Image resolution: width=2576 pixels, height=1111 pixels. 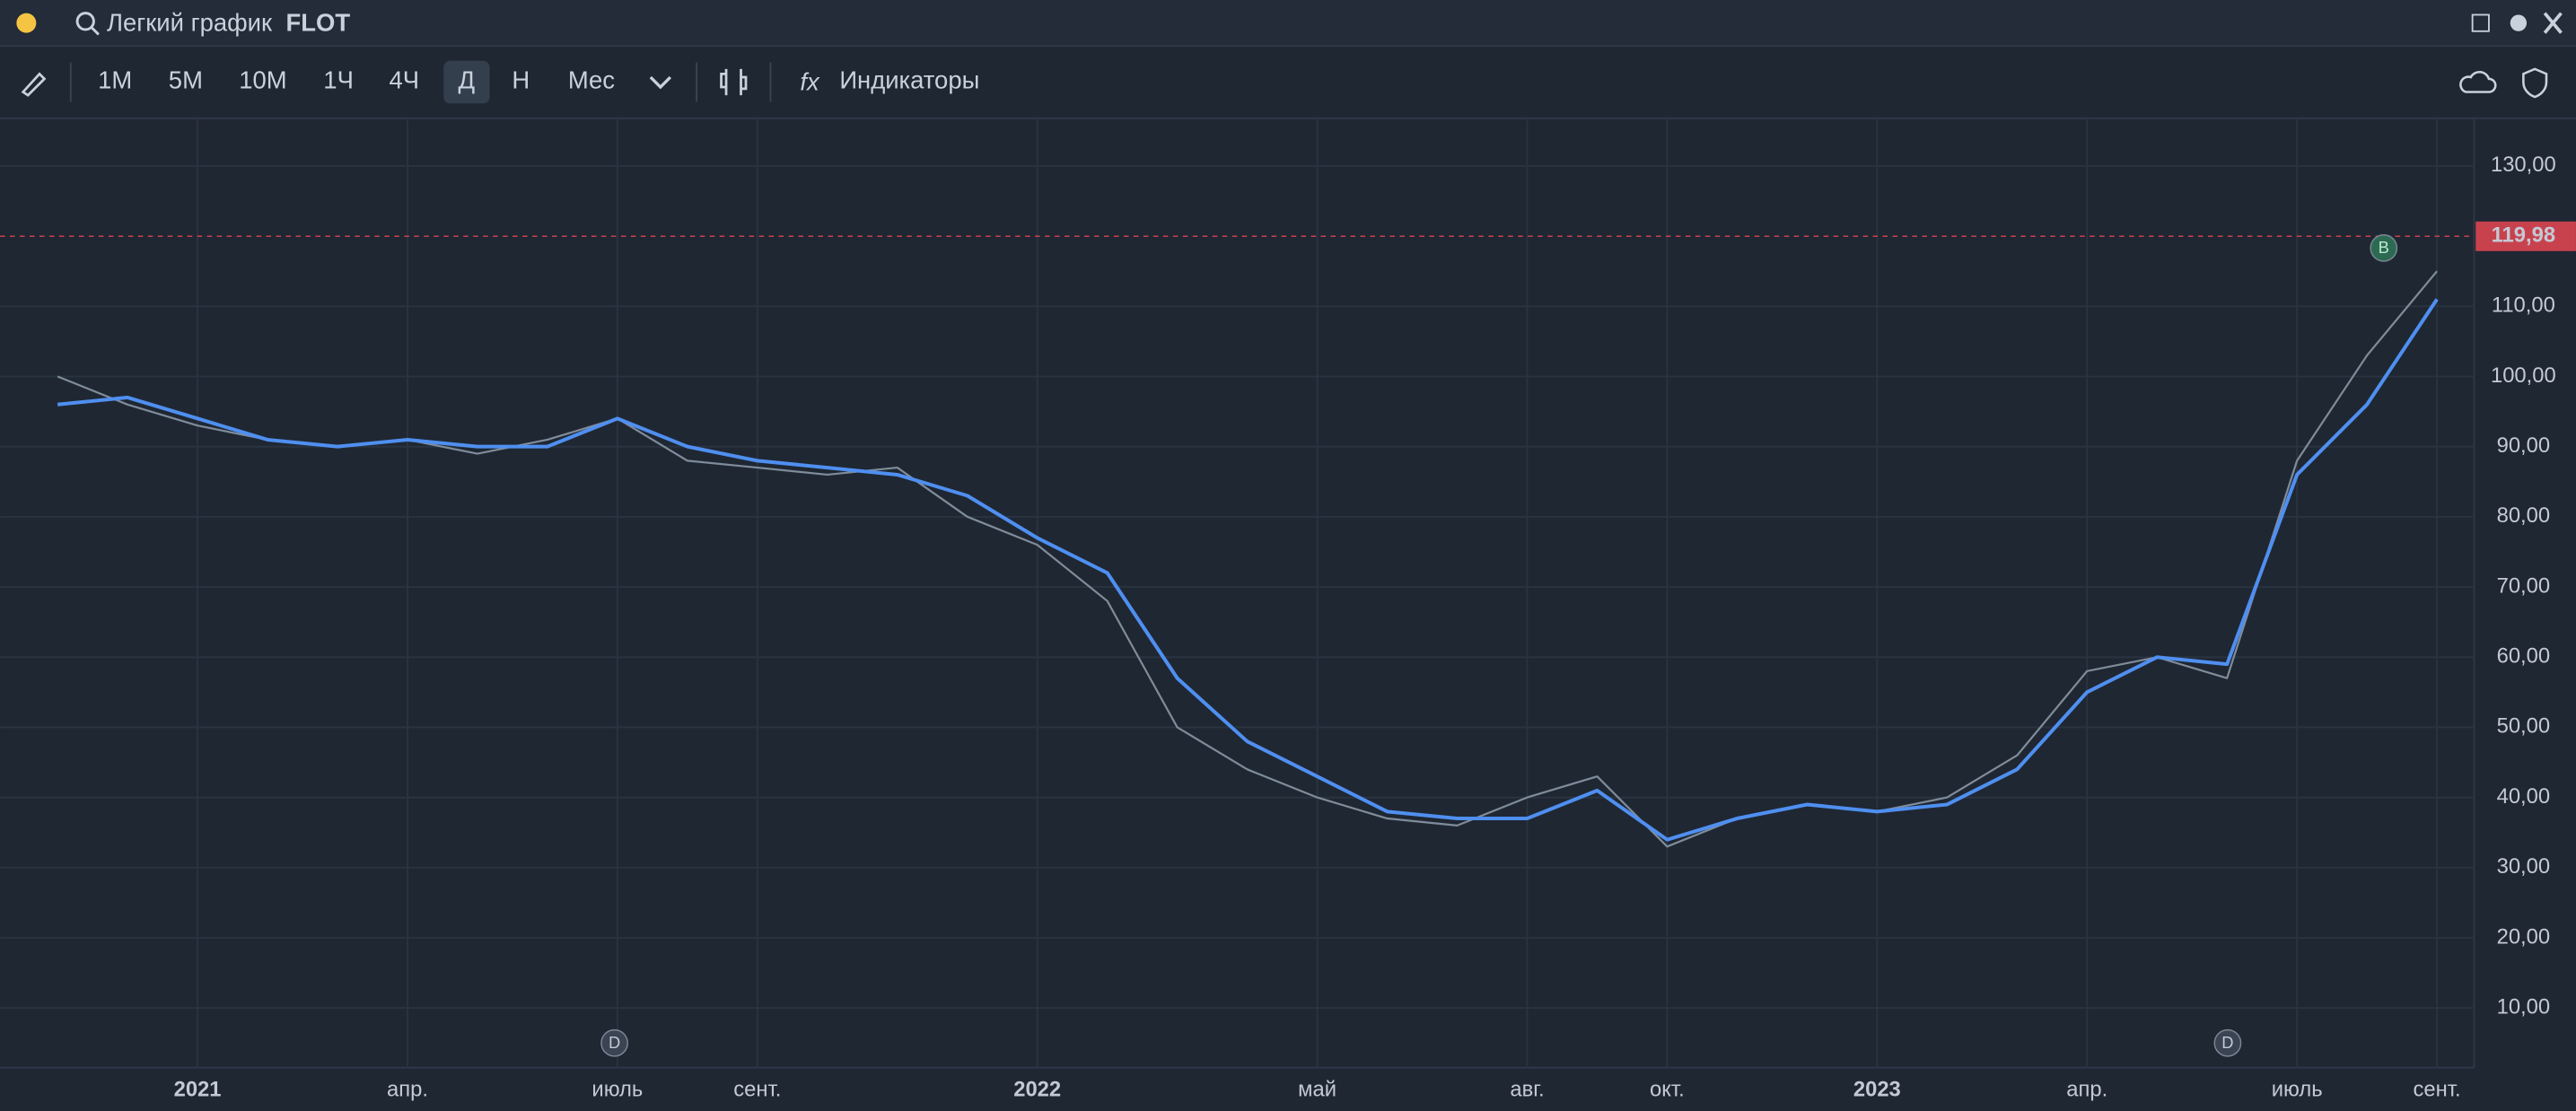 I want to click on chart-type-icon, so click(x=734, y=82).